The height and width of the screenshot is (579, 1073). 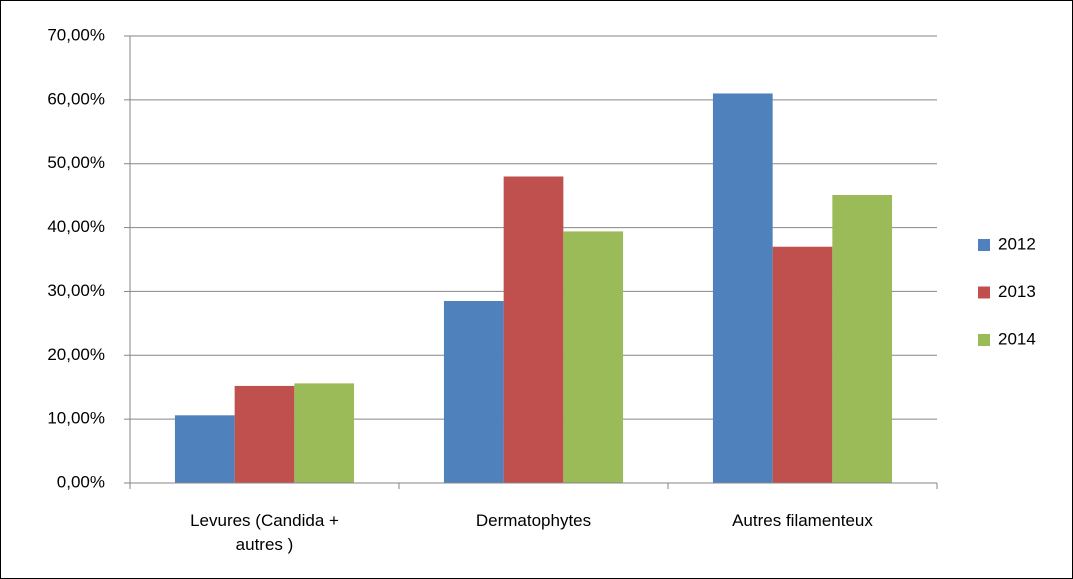 I want to click on y-tick-label: 70,00%, so click(x=76, y=34).